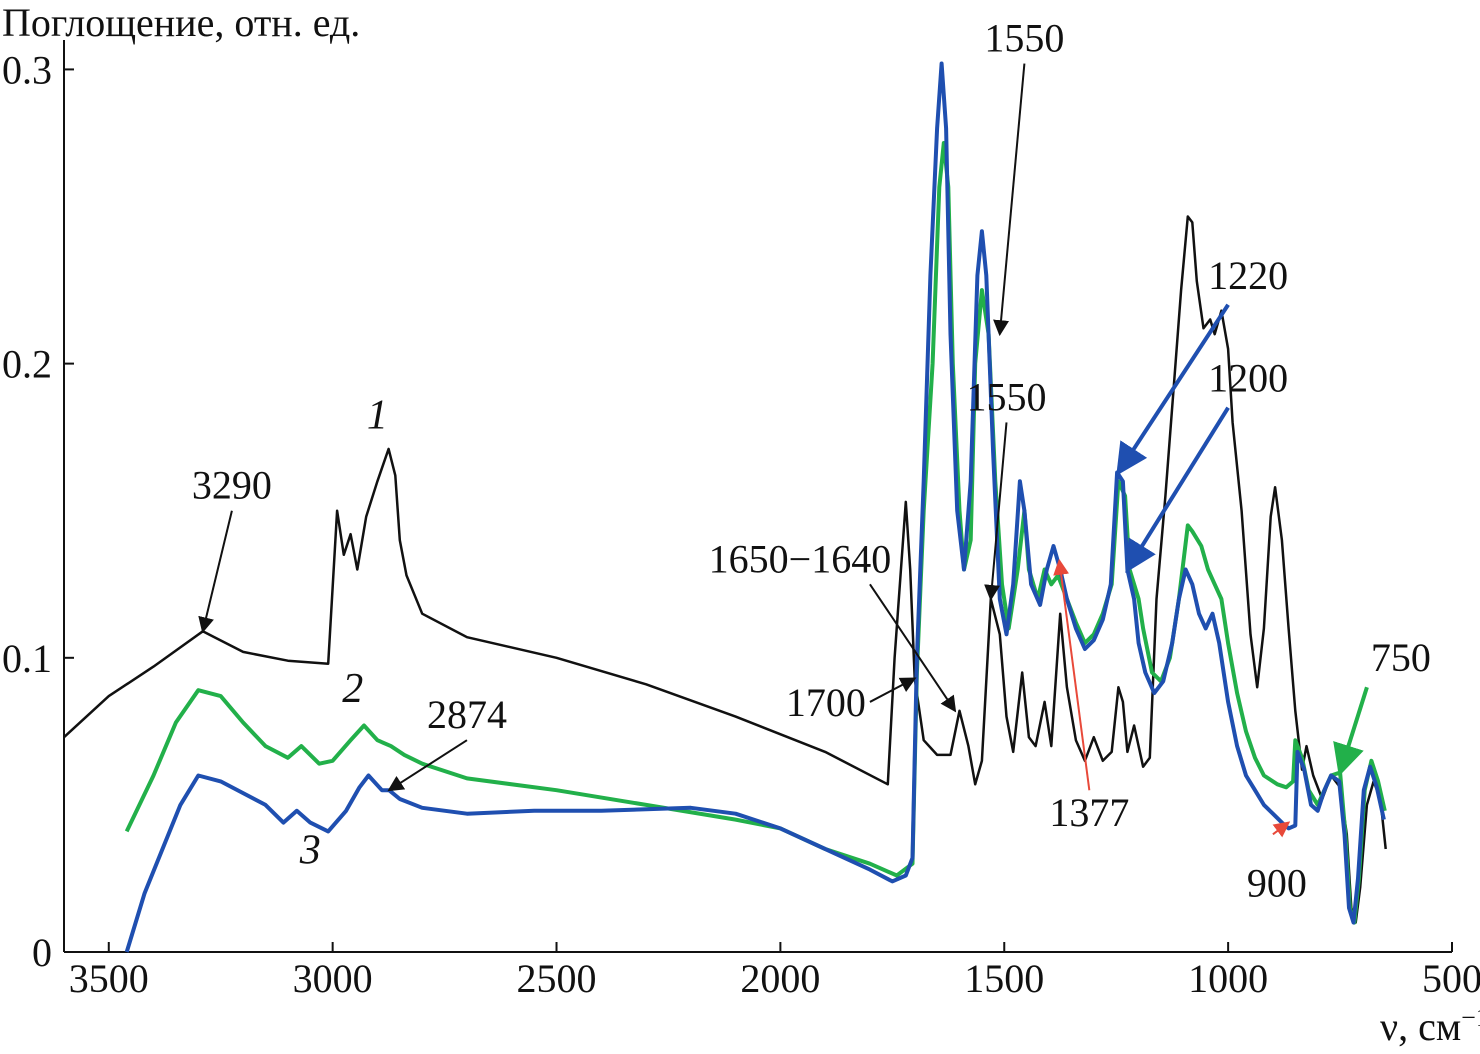 The height and width of the screenshot is (1054, 1480). Describe the element at coordinates (377, 415) in the screenshot. I see `series-label-1: 1` at that location.